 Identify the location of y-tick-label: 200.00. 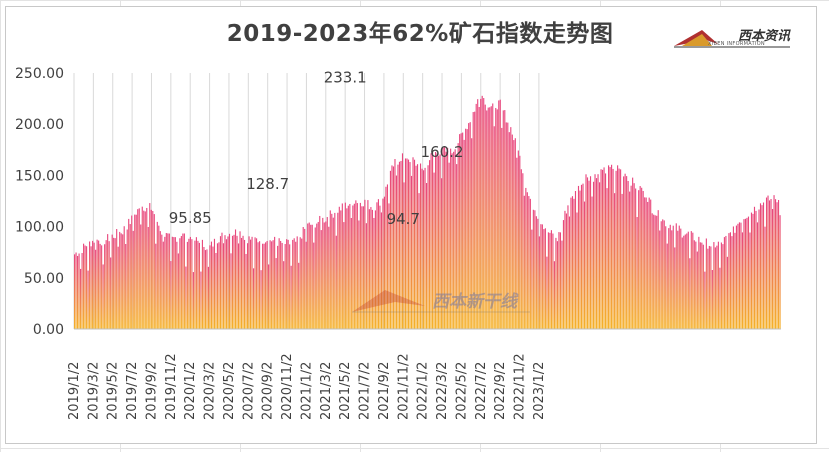
(39, 125).